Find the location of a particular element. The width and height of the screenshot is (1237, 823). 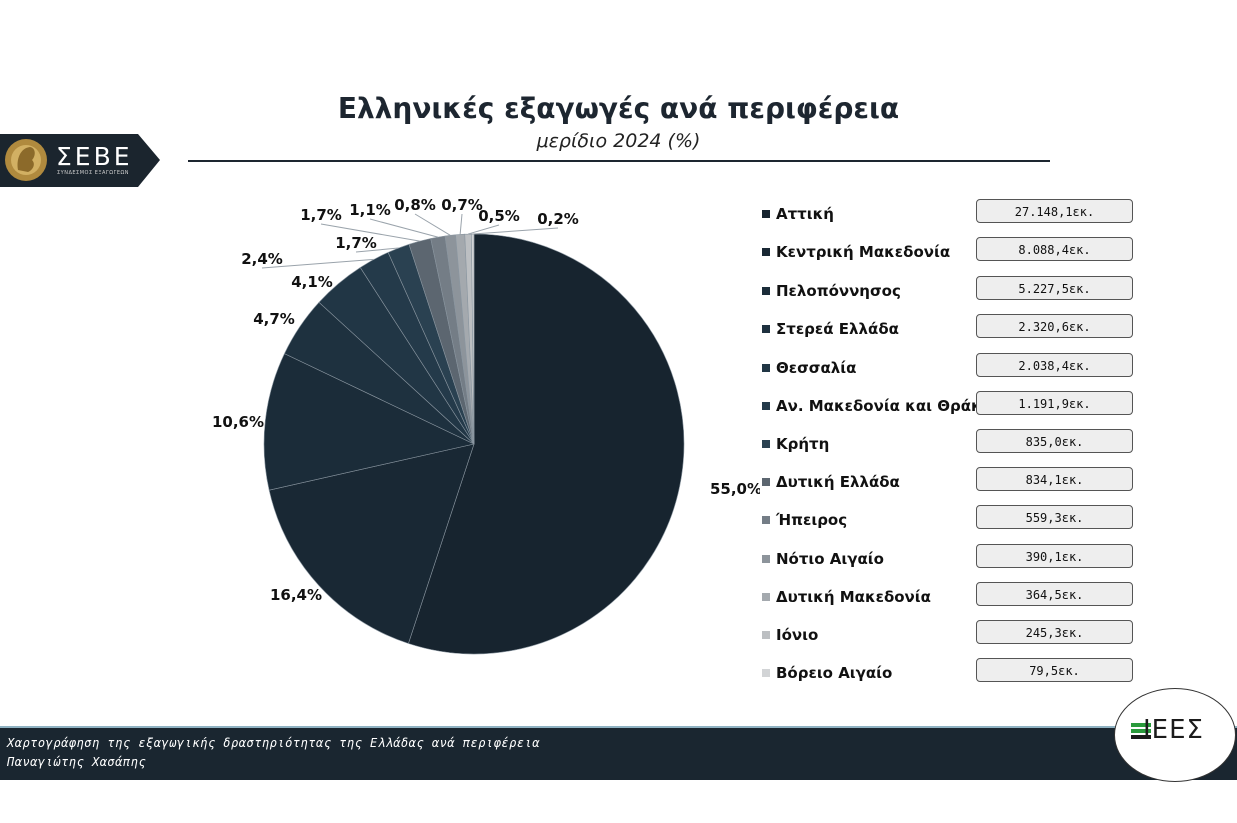

legend-label: Κεντρική Μακεδονία is located at coordinates (863, 252).